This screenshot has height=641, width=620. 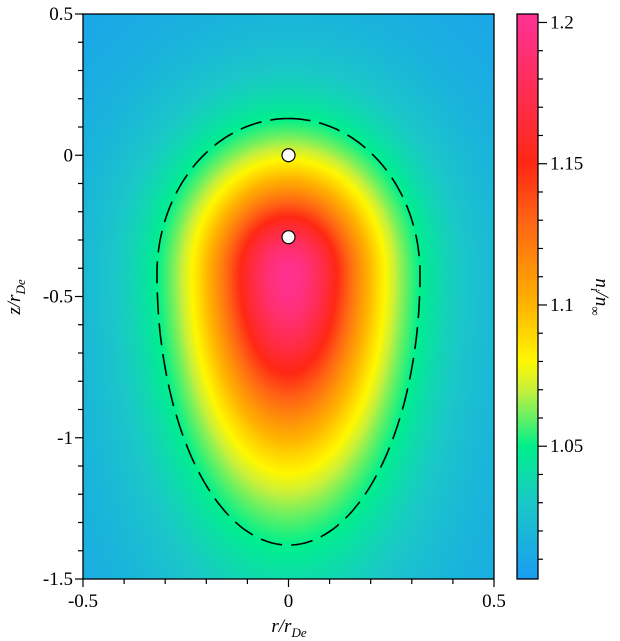 I want to click on y-axis-label: z/rDe, so click(x=16, y=297).